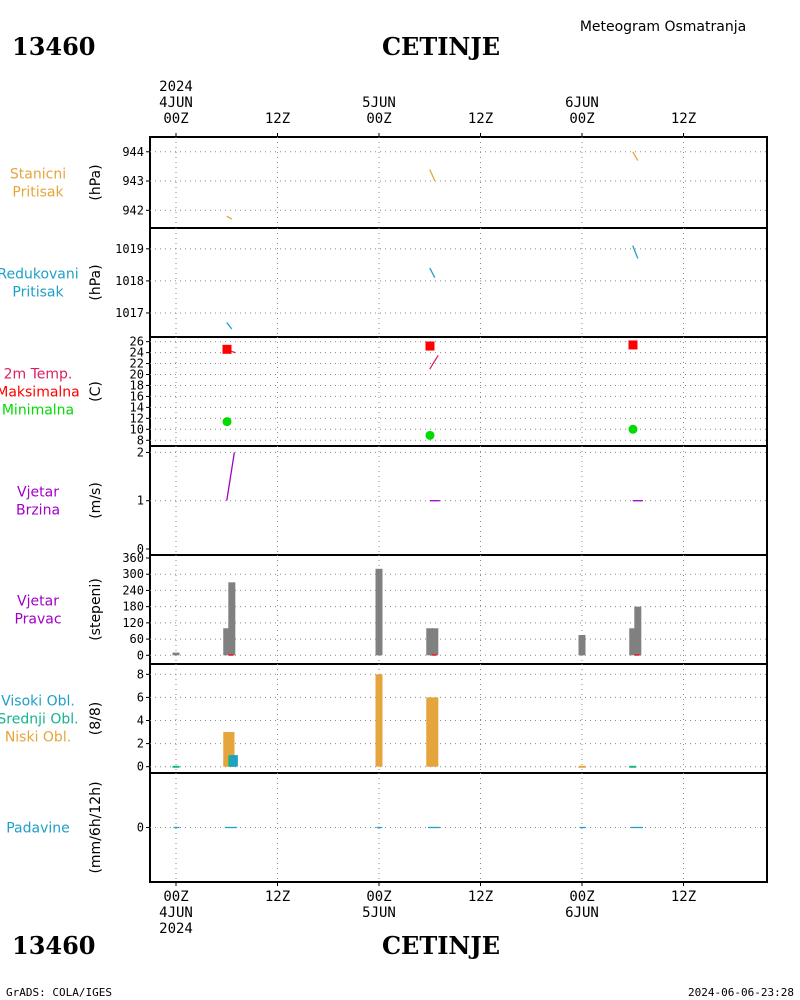  Describe the element at coordinates (129, 281) in the screenshot. I see `y-tick-label: 1018` at that location.